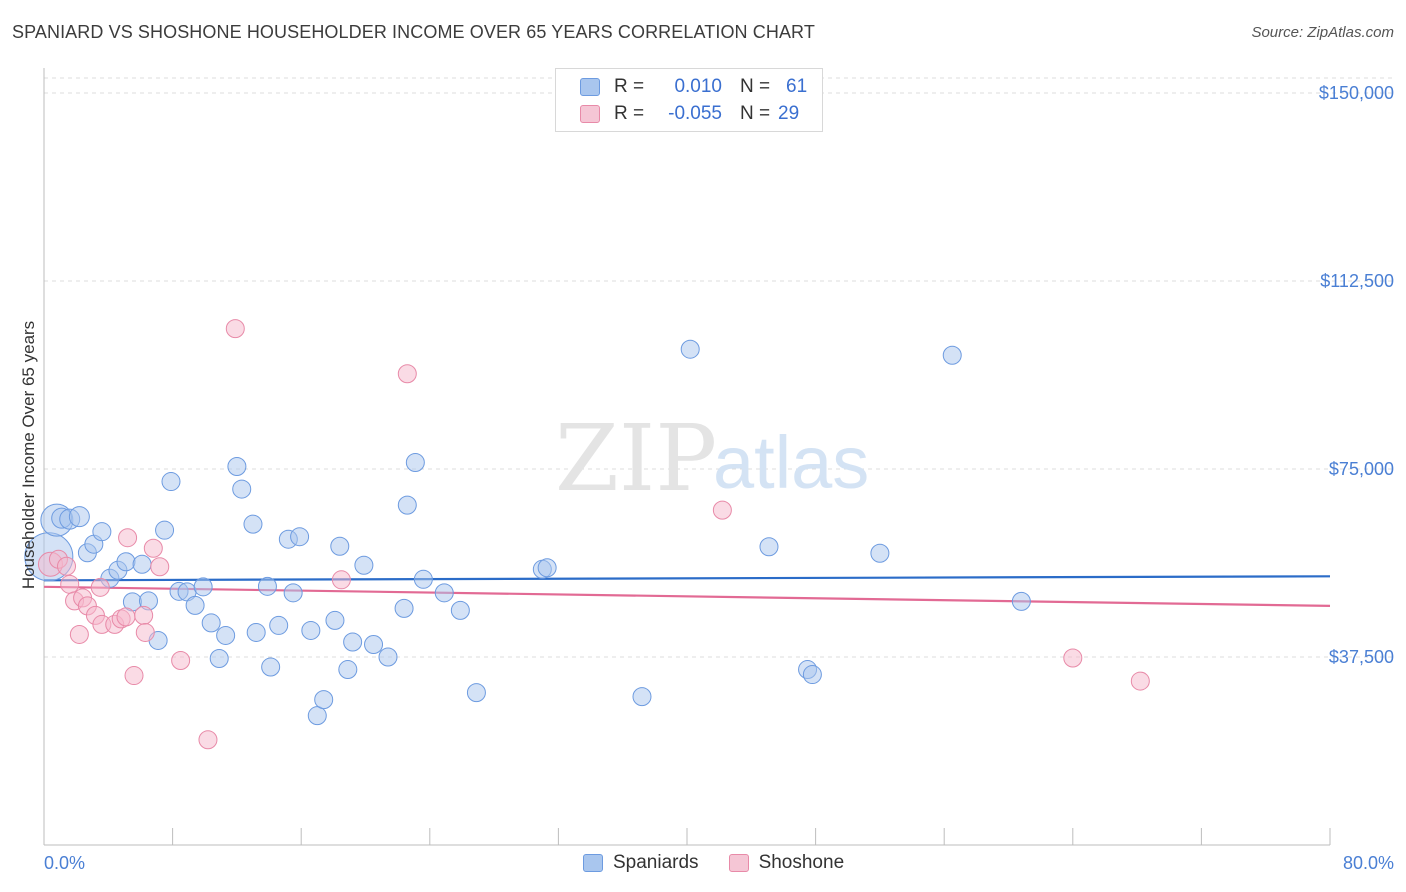 Image resolution: width=1406 pixels, height=892 pixels. I want to click on watermark-zip: ZIP, so click(636, 458).